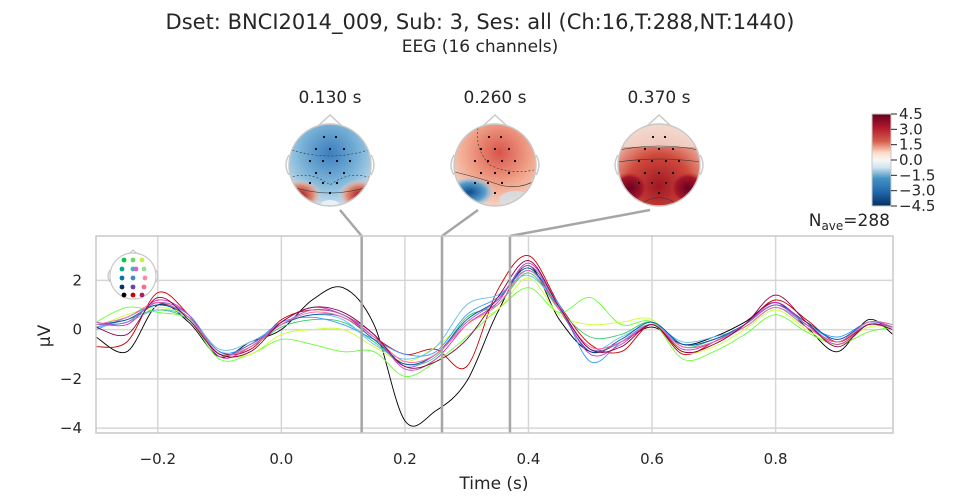 The image size is (960, 504). Describe the element at coordinates (917, 175) in the screenshot. I see `colorbar-tick-label: −1.5` at that location.